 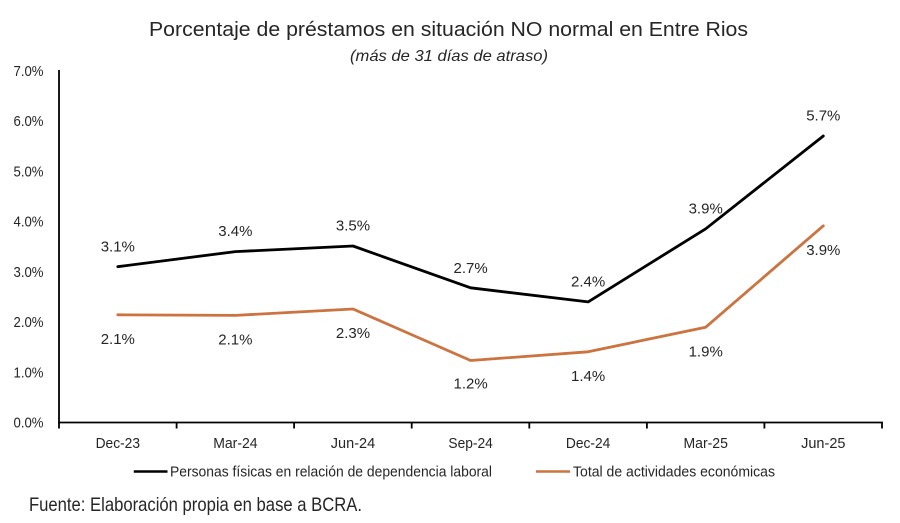 I want to click on svg-text: 3.4%, so click(x=235, y=231).